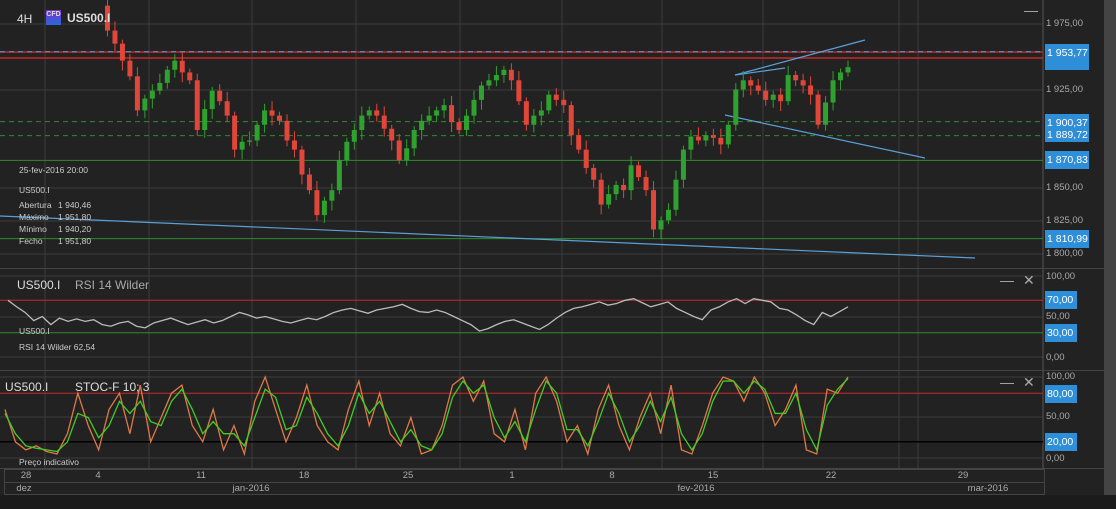  Describe the element at coordinates (35, 205) in the screenshot. I see `info-open-label: Abertura` at that location.